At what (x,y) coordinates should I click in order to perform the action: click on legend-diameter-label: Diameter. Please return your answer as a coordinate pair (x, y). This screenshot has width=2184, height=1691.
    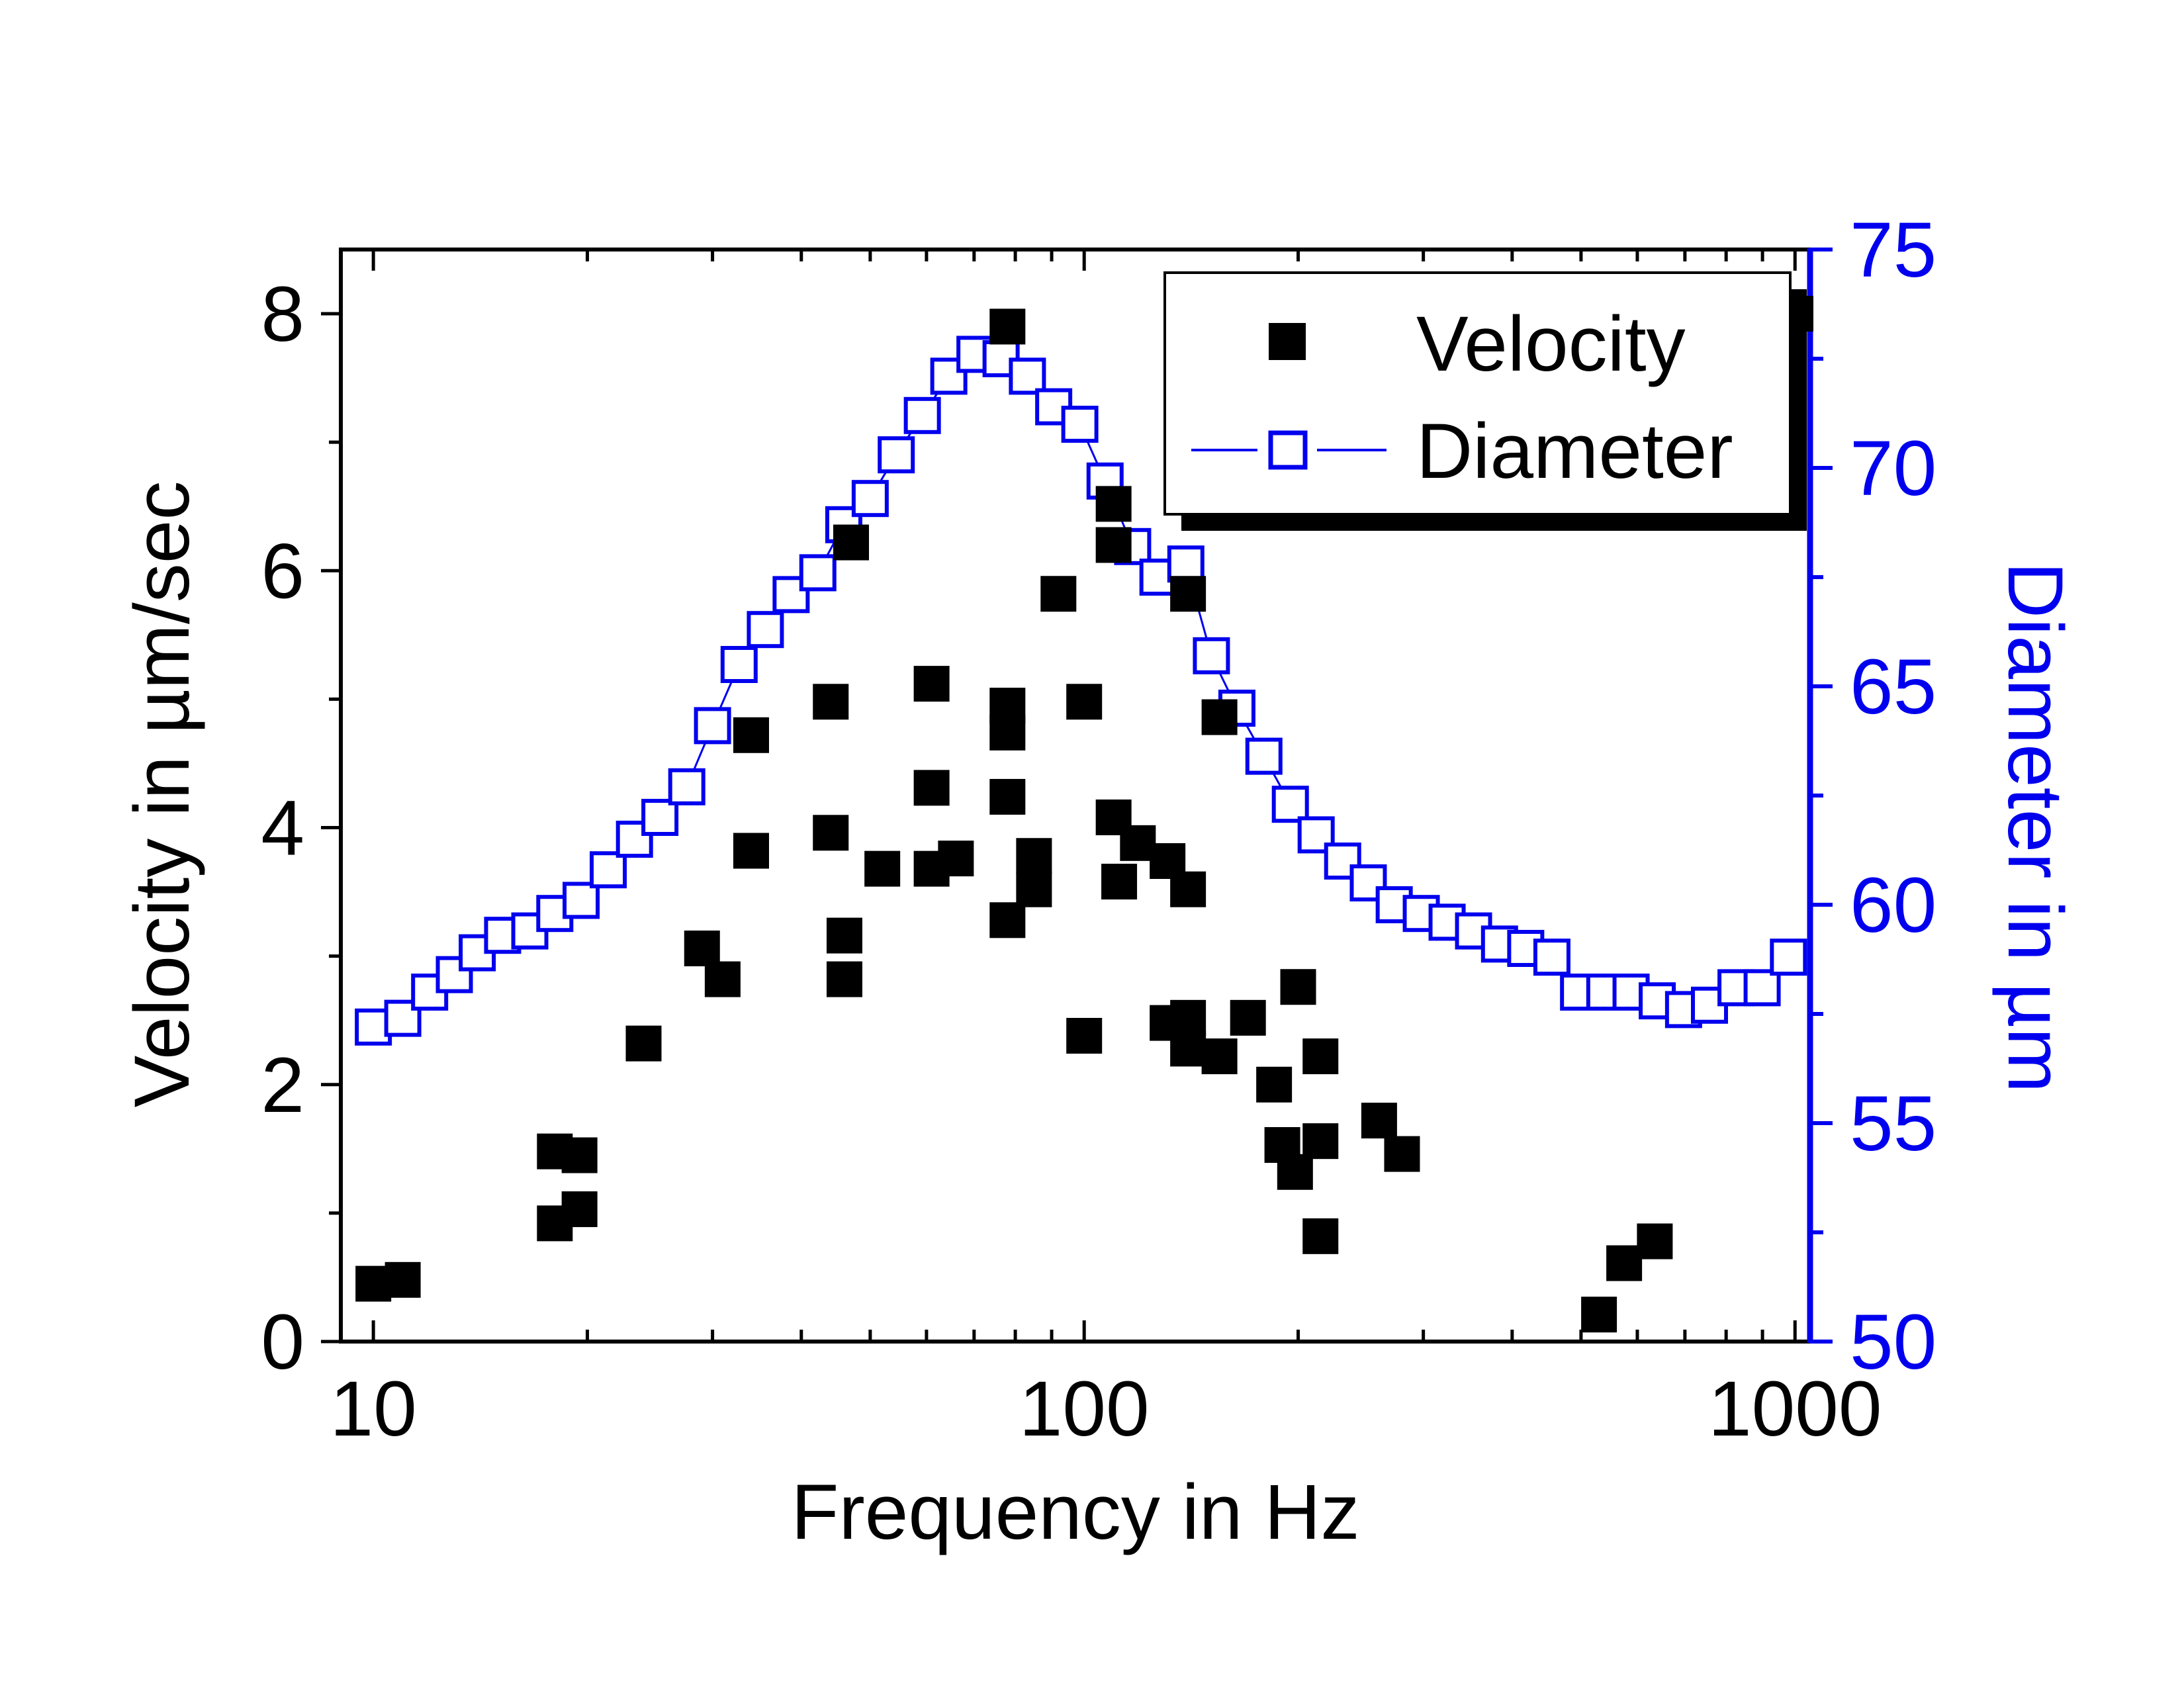
    Looking at the image, I should click on (1575, 452).